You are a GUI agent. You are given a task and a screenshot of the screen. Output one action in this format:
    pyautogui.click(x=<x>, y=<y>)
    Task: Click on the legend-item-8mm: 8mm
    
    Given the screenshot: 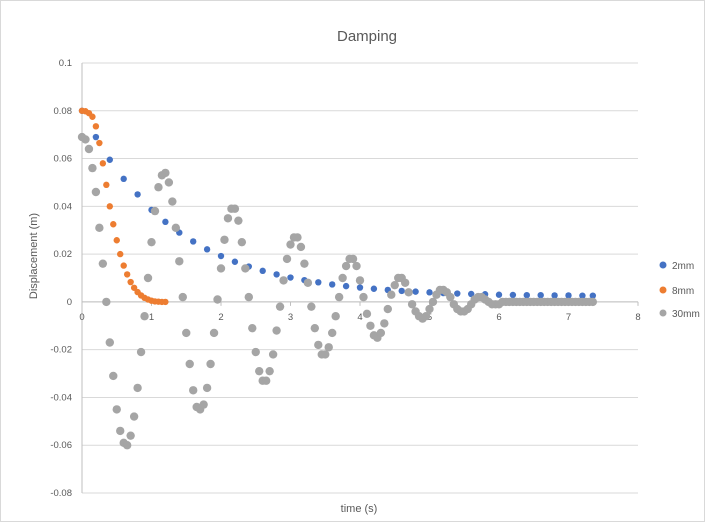 What is the action you would take?
    pyautogui.click(x=676, y=291)
    